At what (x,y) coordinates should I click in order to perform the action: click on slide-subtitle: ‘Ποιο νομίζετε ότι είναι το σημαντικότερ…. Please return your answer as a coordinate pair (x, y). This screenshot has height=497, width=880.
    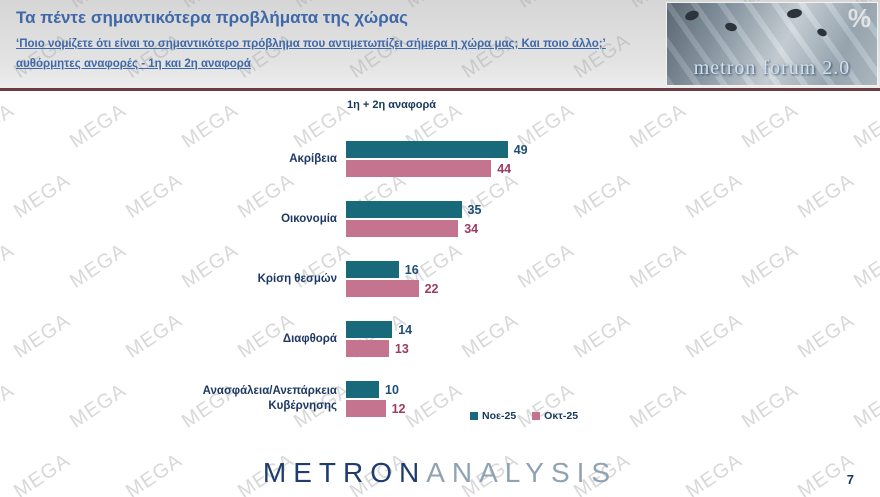
    Looking at the image, I should click on (336, 54).